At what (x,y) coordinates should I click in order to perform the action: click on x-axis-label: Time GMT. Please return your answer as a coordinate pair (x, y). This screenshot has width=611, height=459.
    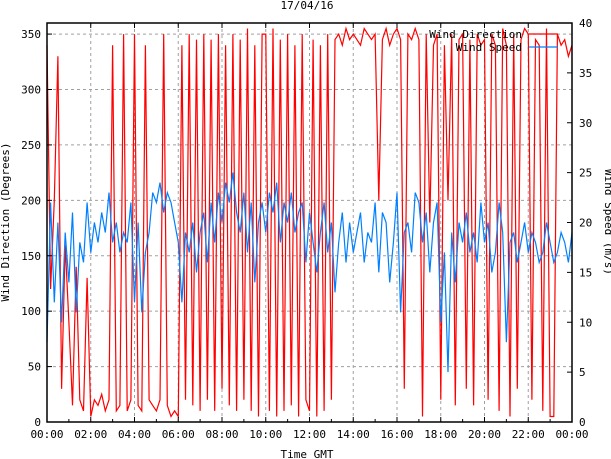
    Looking at the image, I should click on (307, 453).